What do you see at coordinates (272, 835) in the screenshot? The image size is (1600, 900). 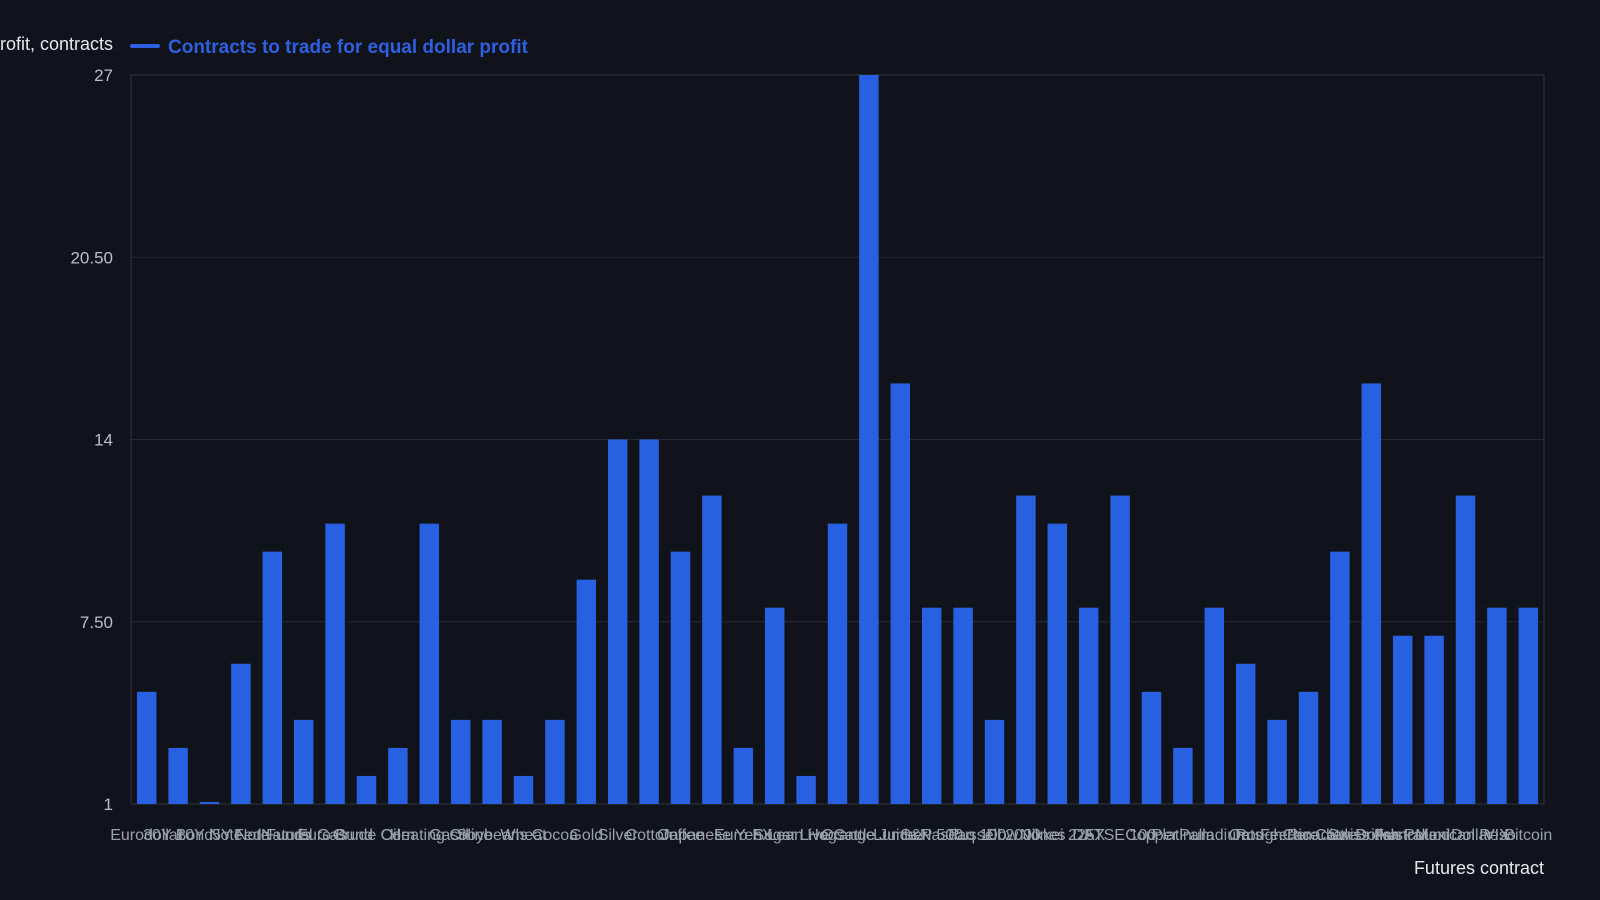 I see `x-tick-label: Fed Funds` at bounding box center [272, 835].